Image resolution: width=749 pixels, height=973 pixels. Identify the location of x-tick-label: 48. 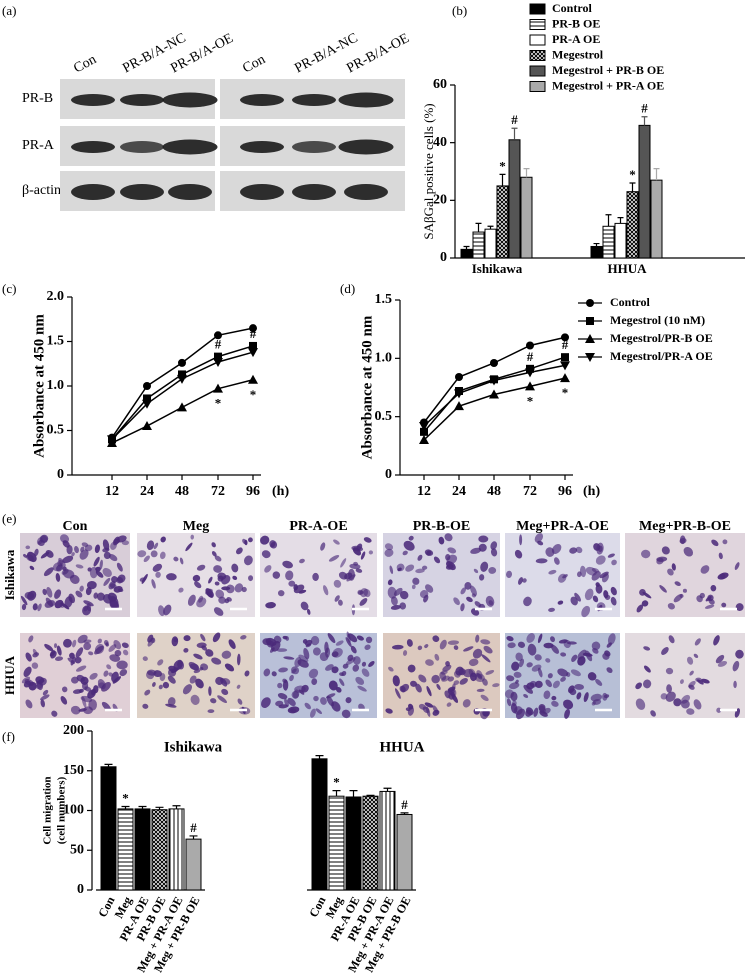
(182, 491).